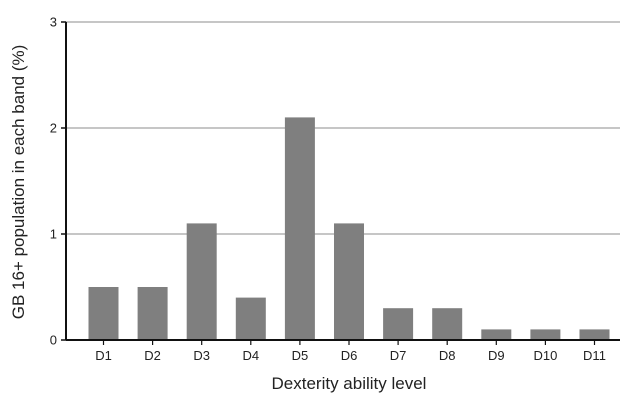 This screenshot has width=625, height=395. What do you see at coordinates (58, 181) in the screenshot?
I see `y-axis-ticks: 0 1 2 3` at bounding box center [58, 181].